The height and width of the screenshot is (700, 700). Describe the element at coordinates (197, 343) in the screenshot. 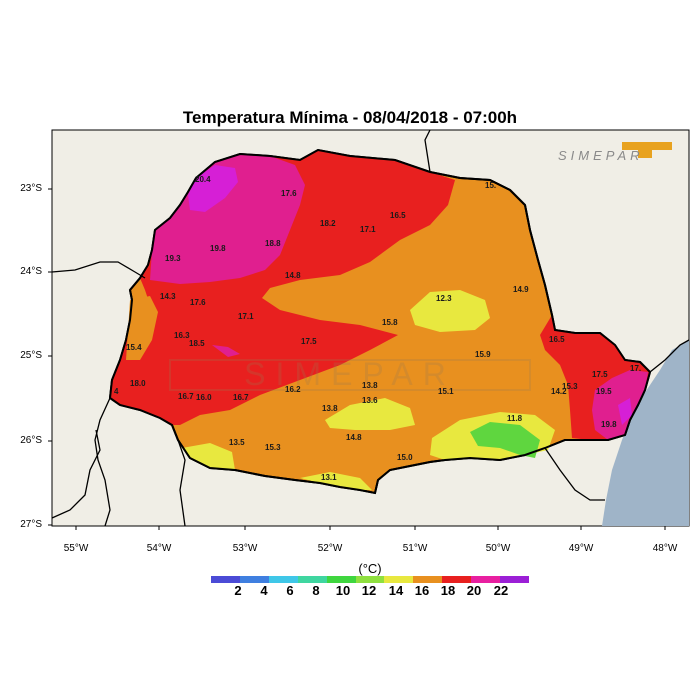

I see `station-value: 18.5` at that location.